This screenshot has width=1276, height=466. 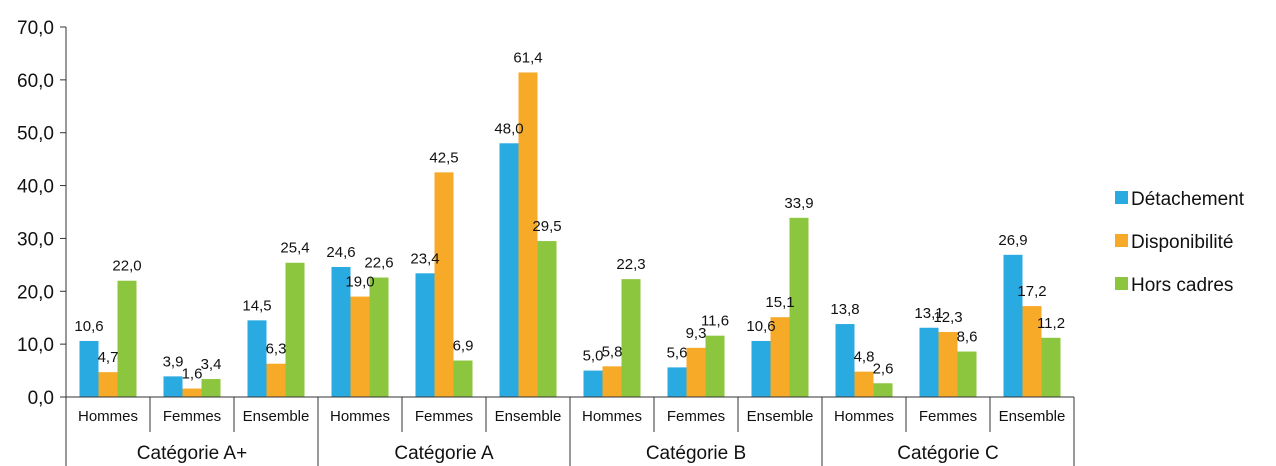 I want to click on y-tick-label: 50,0, so click(x=35, y=134).